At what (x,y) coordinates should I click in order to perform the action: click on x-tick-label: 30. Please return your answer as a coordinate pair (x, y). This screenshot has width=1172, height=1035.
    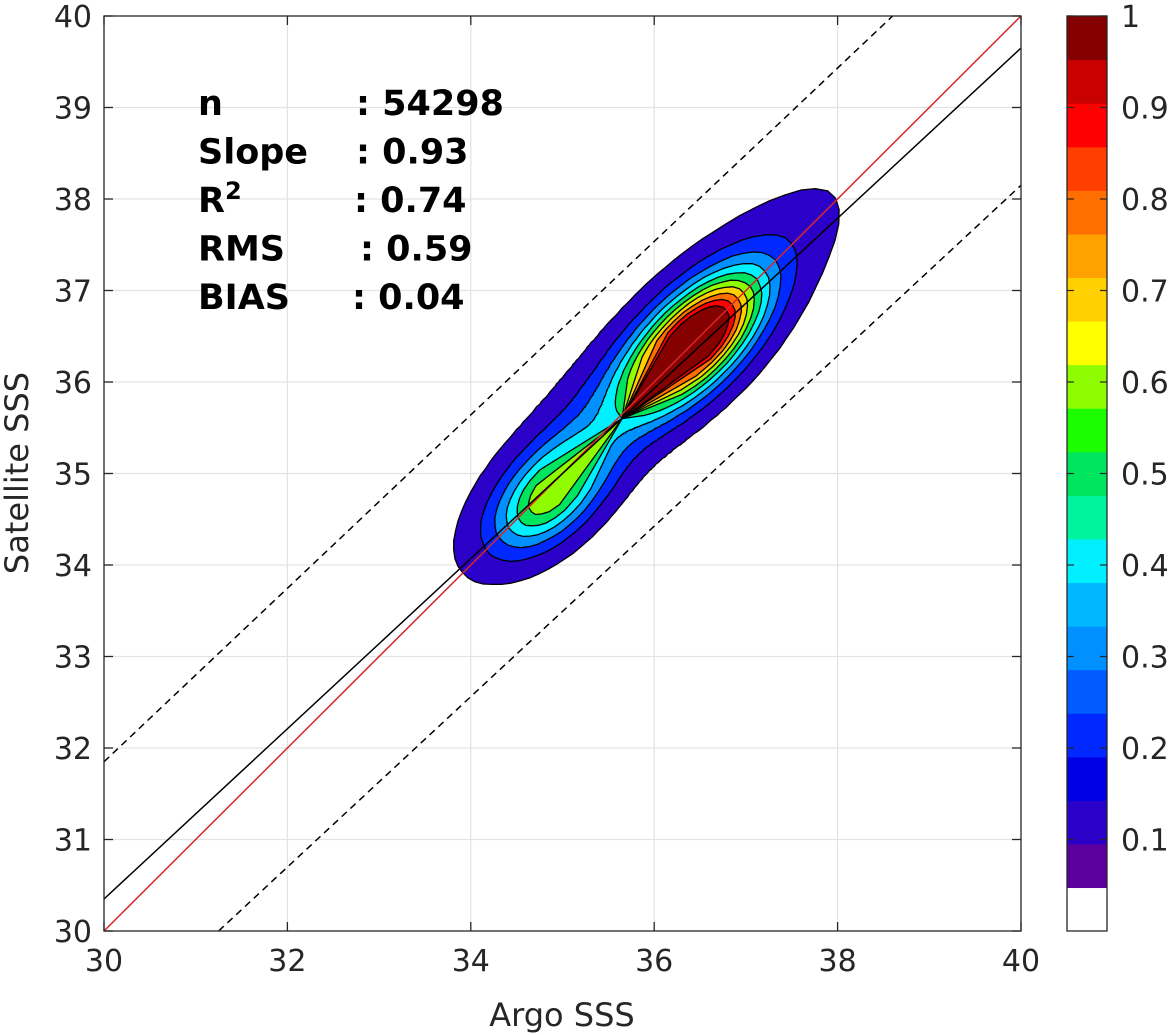
    Looking at the image, I should click on (104, 961).